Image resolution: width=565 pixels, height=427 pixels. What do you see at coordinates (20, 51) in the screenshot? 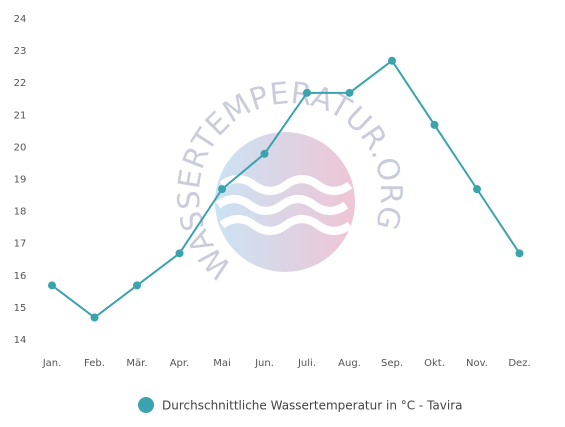
I see `y-tick-label: 23` at bounding box center [20, 51].